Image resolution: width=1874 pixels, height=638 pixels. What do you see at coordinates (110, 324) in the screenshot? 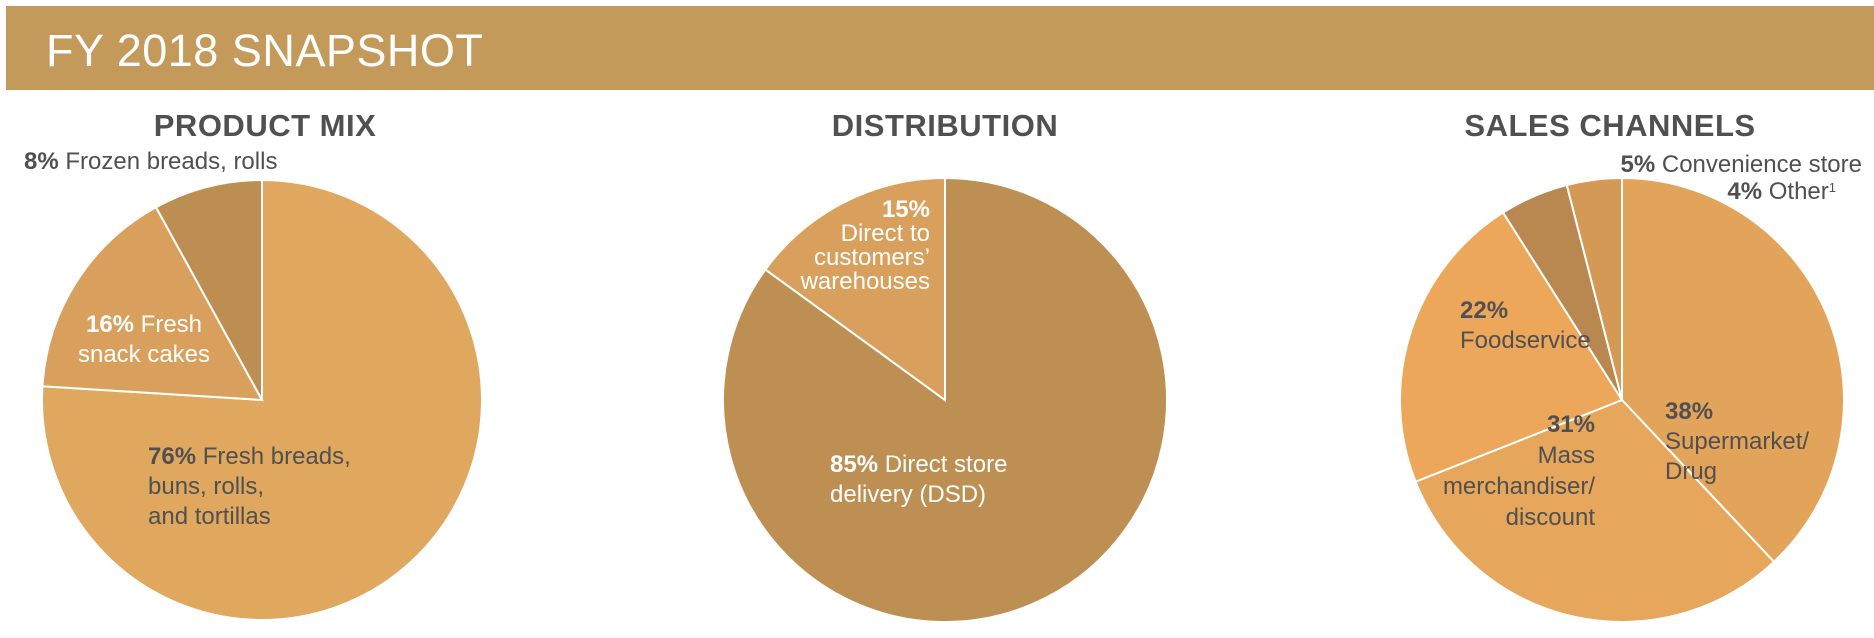
I see `label-pct: 16%` at bounding box center [110, 324].